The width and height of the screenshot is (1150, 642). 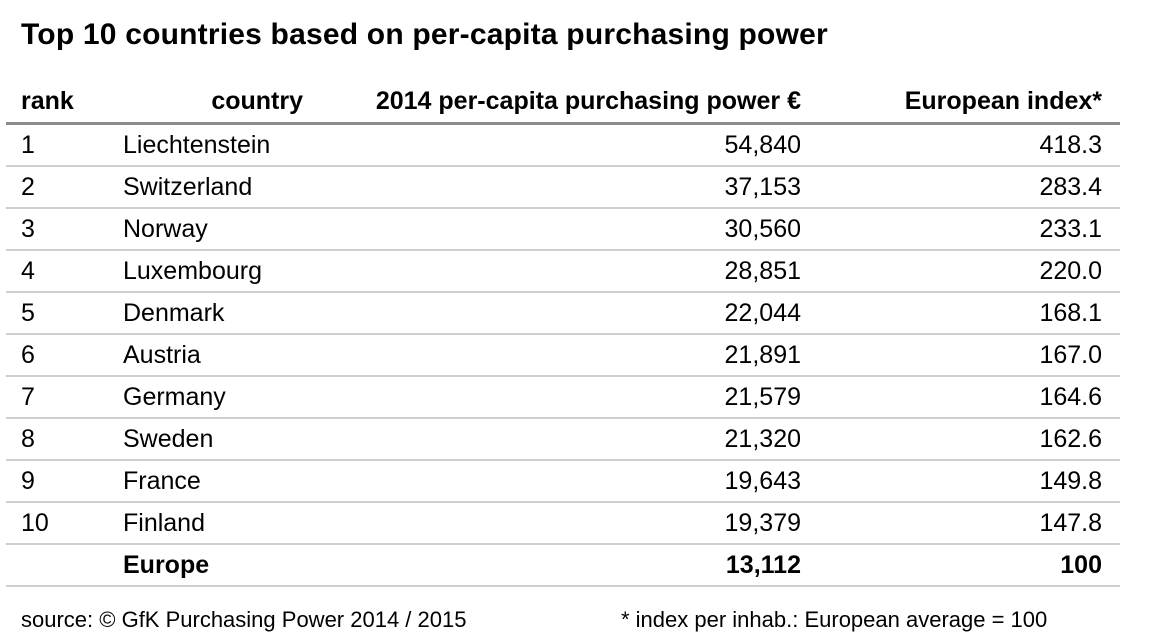 I want to click on european-index-cell: 168.1, so click(x=960, y=313).